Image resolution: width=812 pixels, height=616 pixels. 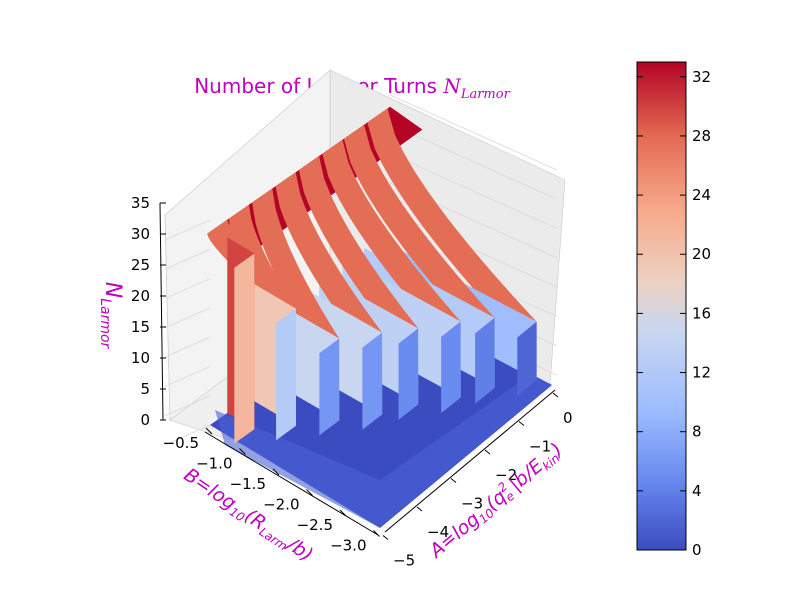 I want to click on z-tick-label: 10, so click(x=140, y=358).